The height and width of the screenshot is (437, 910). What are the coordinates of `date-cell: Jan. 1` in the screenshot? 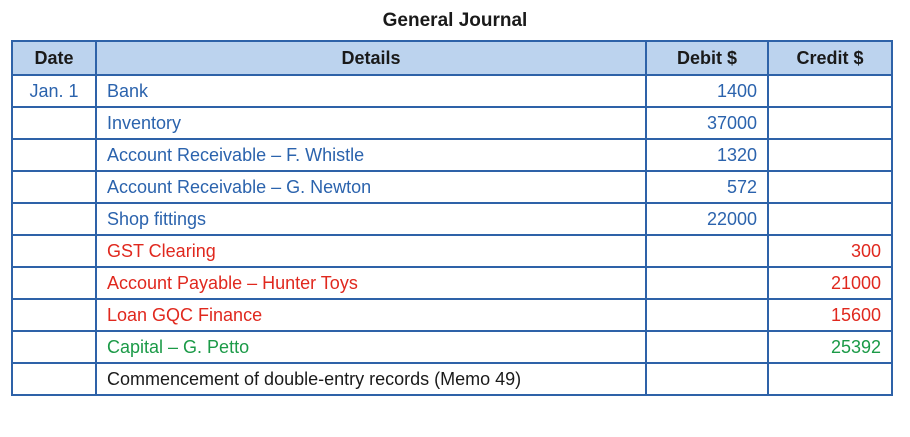 It's located at (54, 91).